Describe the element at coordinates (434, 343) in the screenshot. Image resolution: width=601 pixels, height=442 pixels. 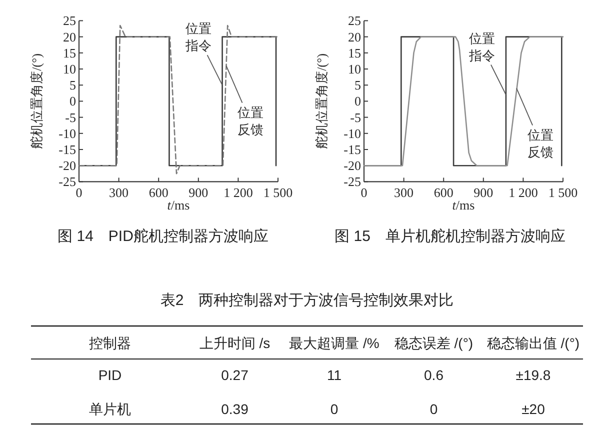
I see `category-label: 稳态误差 /(°)` at that location.